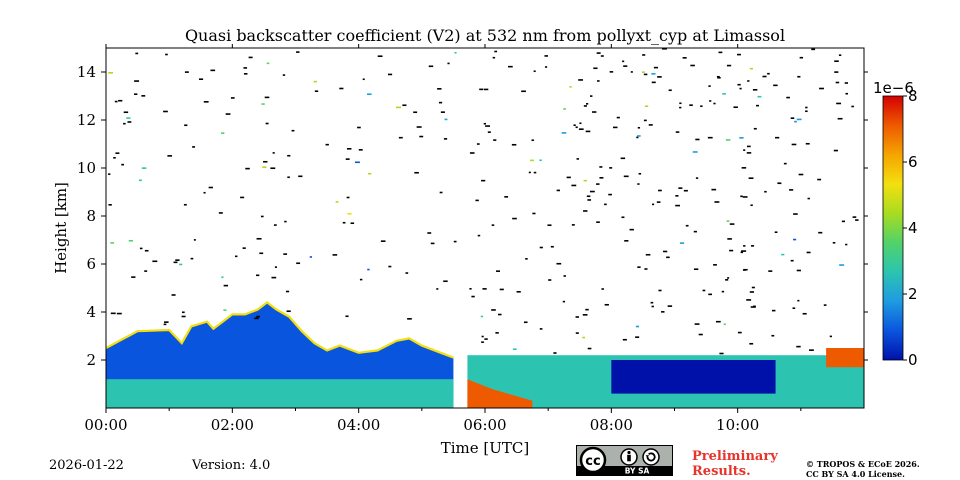 The height and width of the screenshot is (480, 960). What do you see at coordinates (855, 474) in the screenshot?
I see `copyright-line-2: CC BY SA 4.0 License.` at bounding box center [855, 474].